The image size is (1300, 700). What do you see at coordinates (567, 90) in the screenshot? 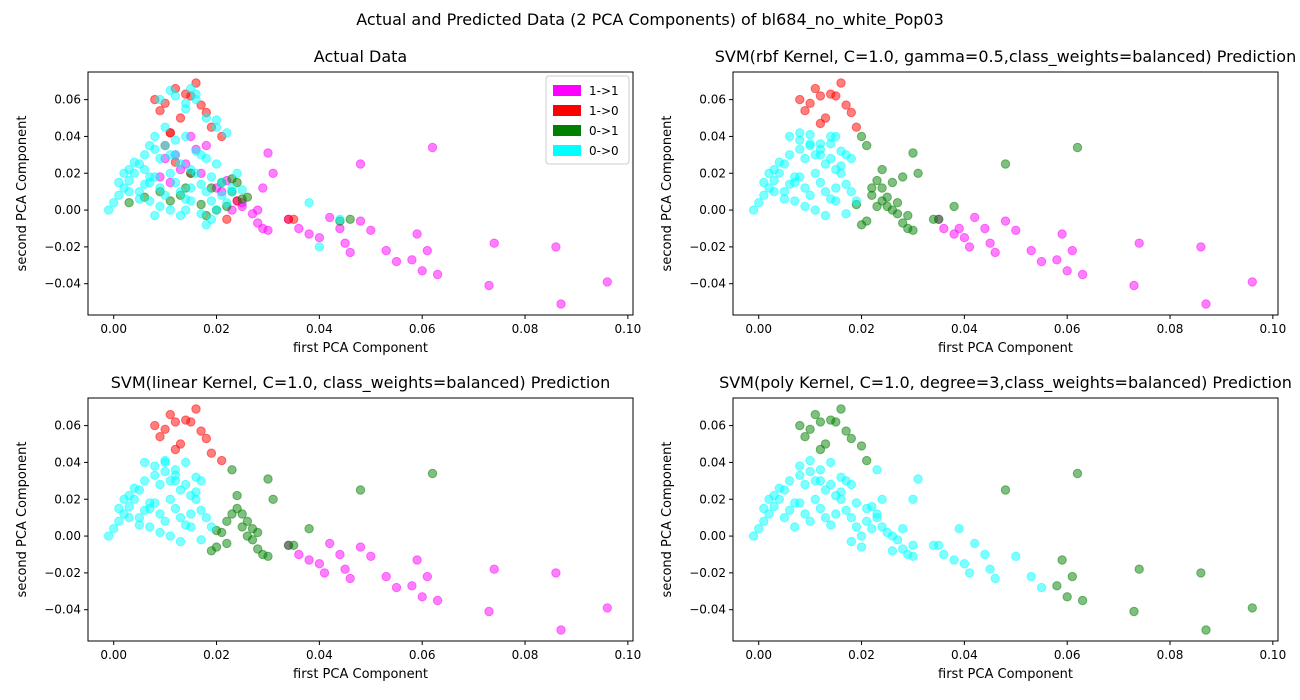
I see `legend-swatch` at bounding box center [567, 90].